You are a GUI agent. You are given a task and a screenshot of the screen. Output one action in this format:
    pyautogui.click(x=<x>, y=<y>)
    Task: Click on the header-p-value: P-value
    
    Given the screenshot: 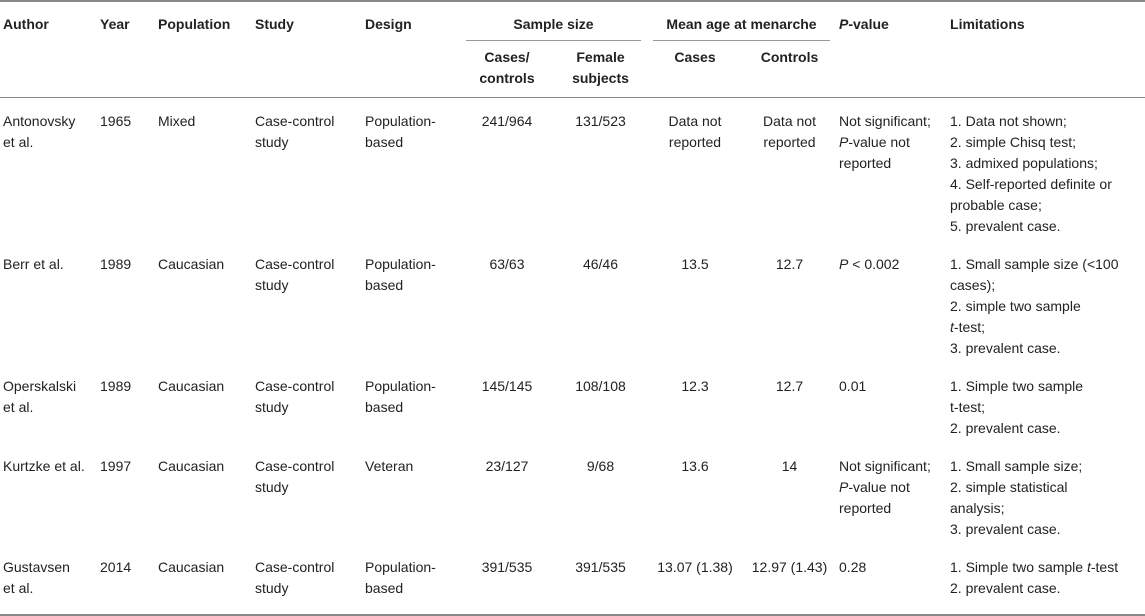 What is the action you would take?
    pyautogui.click(x=891, y=49)
    